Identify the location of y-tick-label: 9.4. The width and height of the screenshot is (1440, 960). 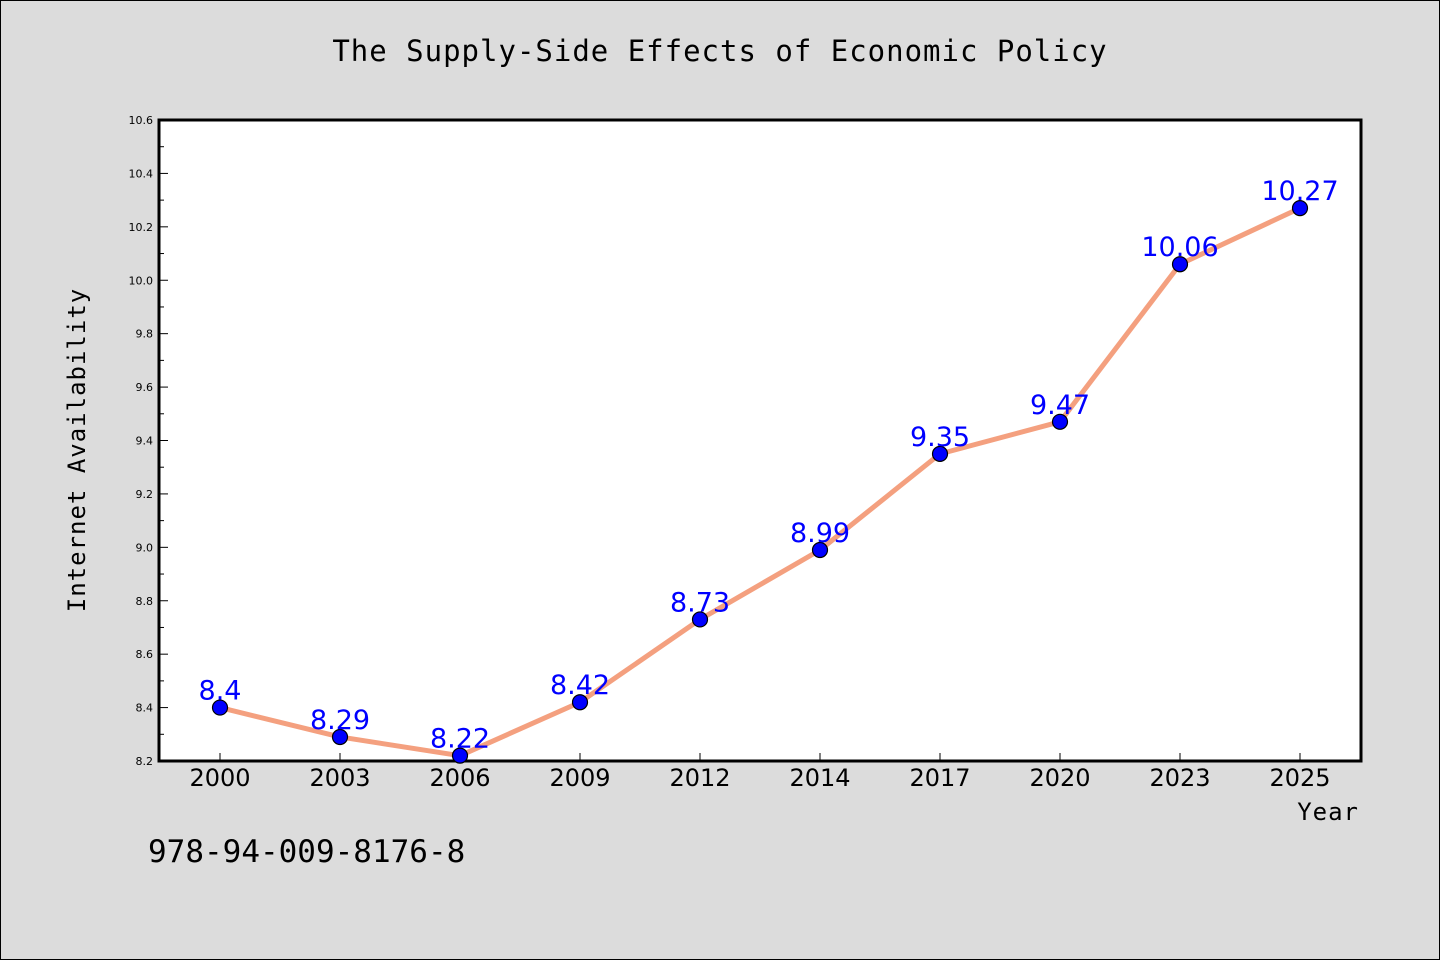
(145, 441).